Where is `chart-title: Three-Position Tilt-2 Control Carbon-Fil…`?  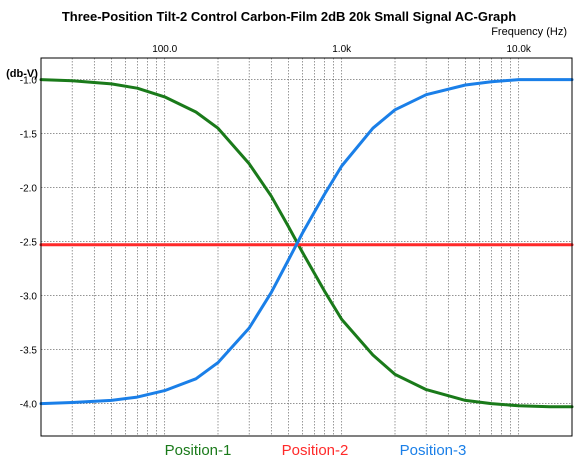 chart-title: Three-Position Tilt-2 Control Carbon-Fil… is located at coordinates (289, 16).